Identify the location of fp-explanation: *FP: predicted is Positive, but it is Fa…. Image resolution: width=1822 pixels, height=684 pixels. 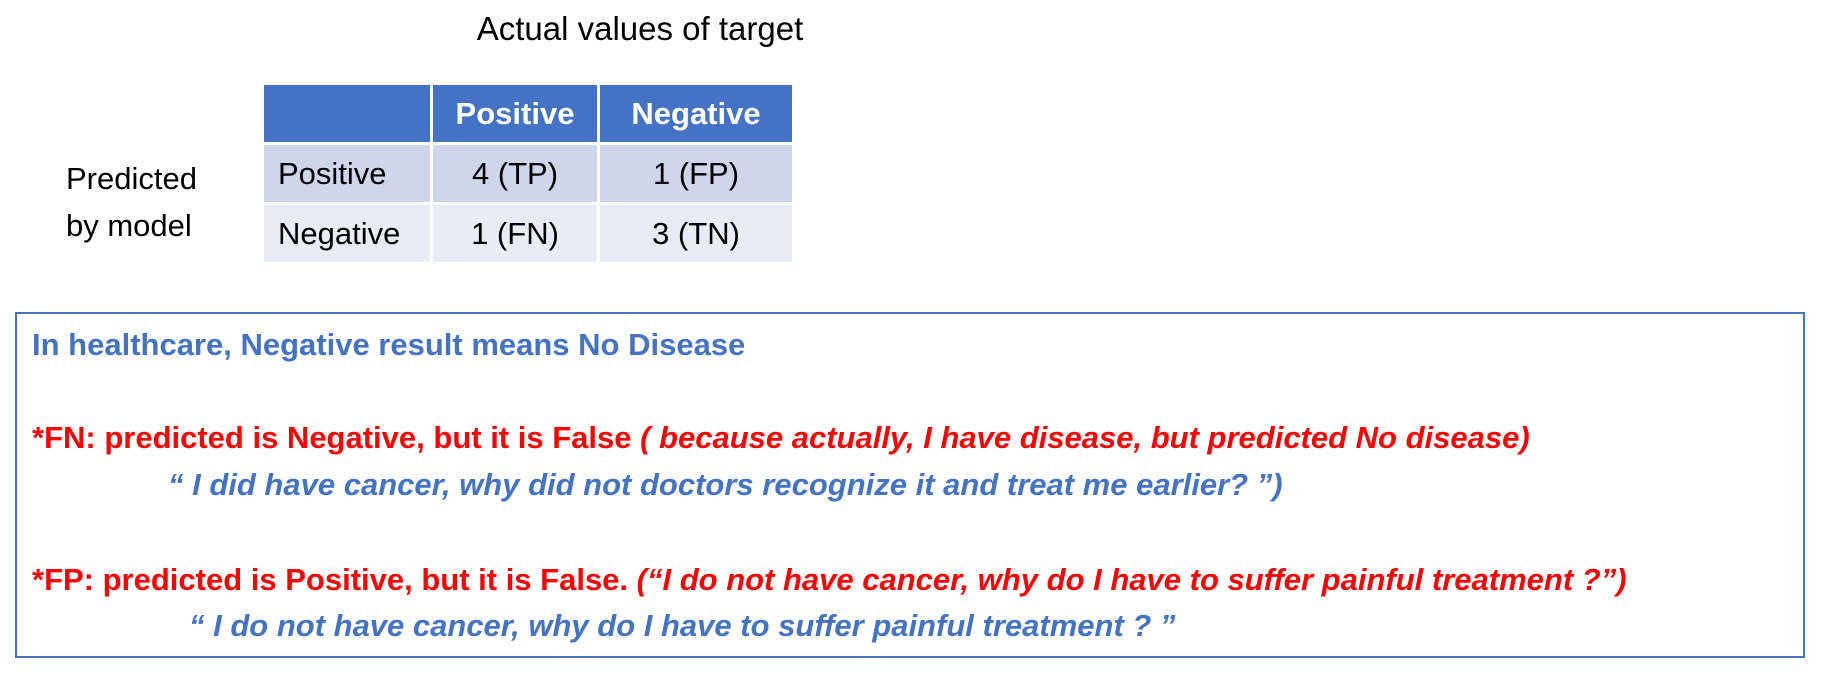
(829, 580).